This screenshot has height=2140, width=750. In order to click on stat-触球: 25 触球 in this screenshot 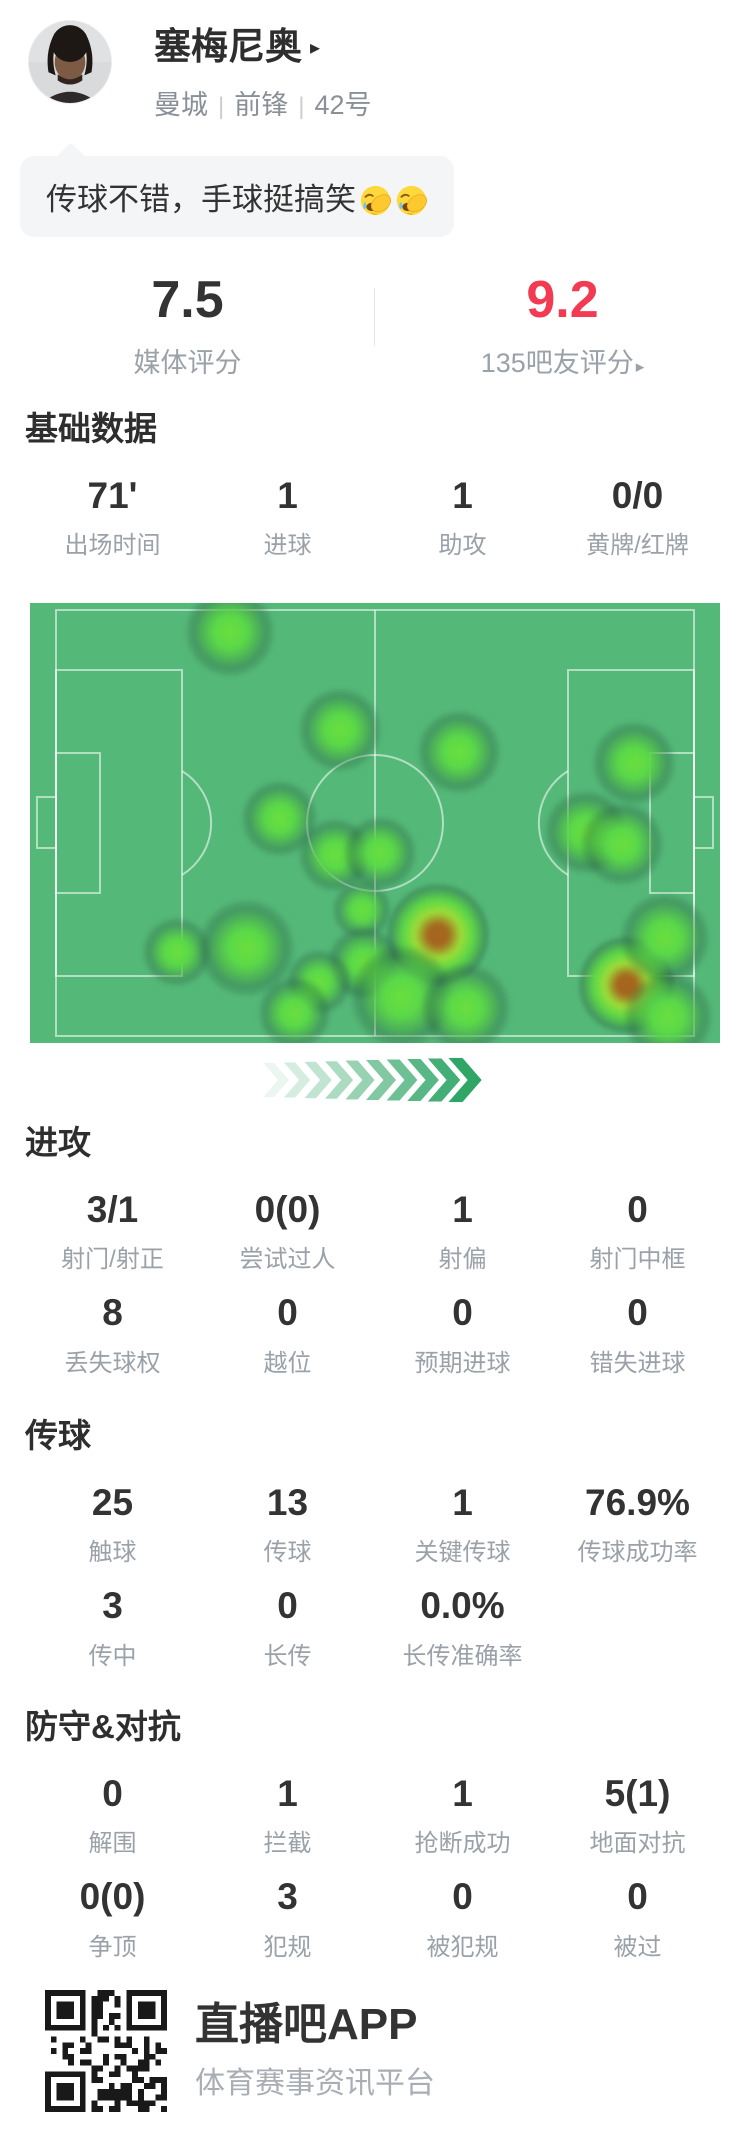, I will do `click(112, 1525)`.